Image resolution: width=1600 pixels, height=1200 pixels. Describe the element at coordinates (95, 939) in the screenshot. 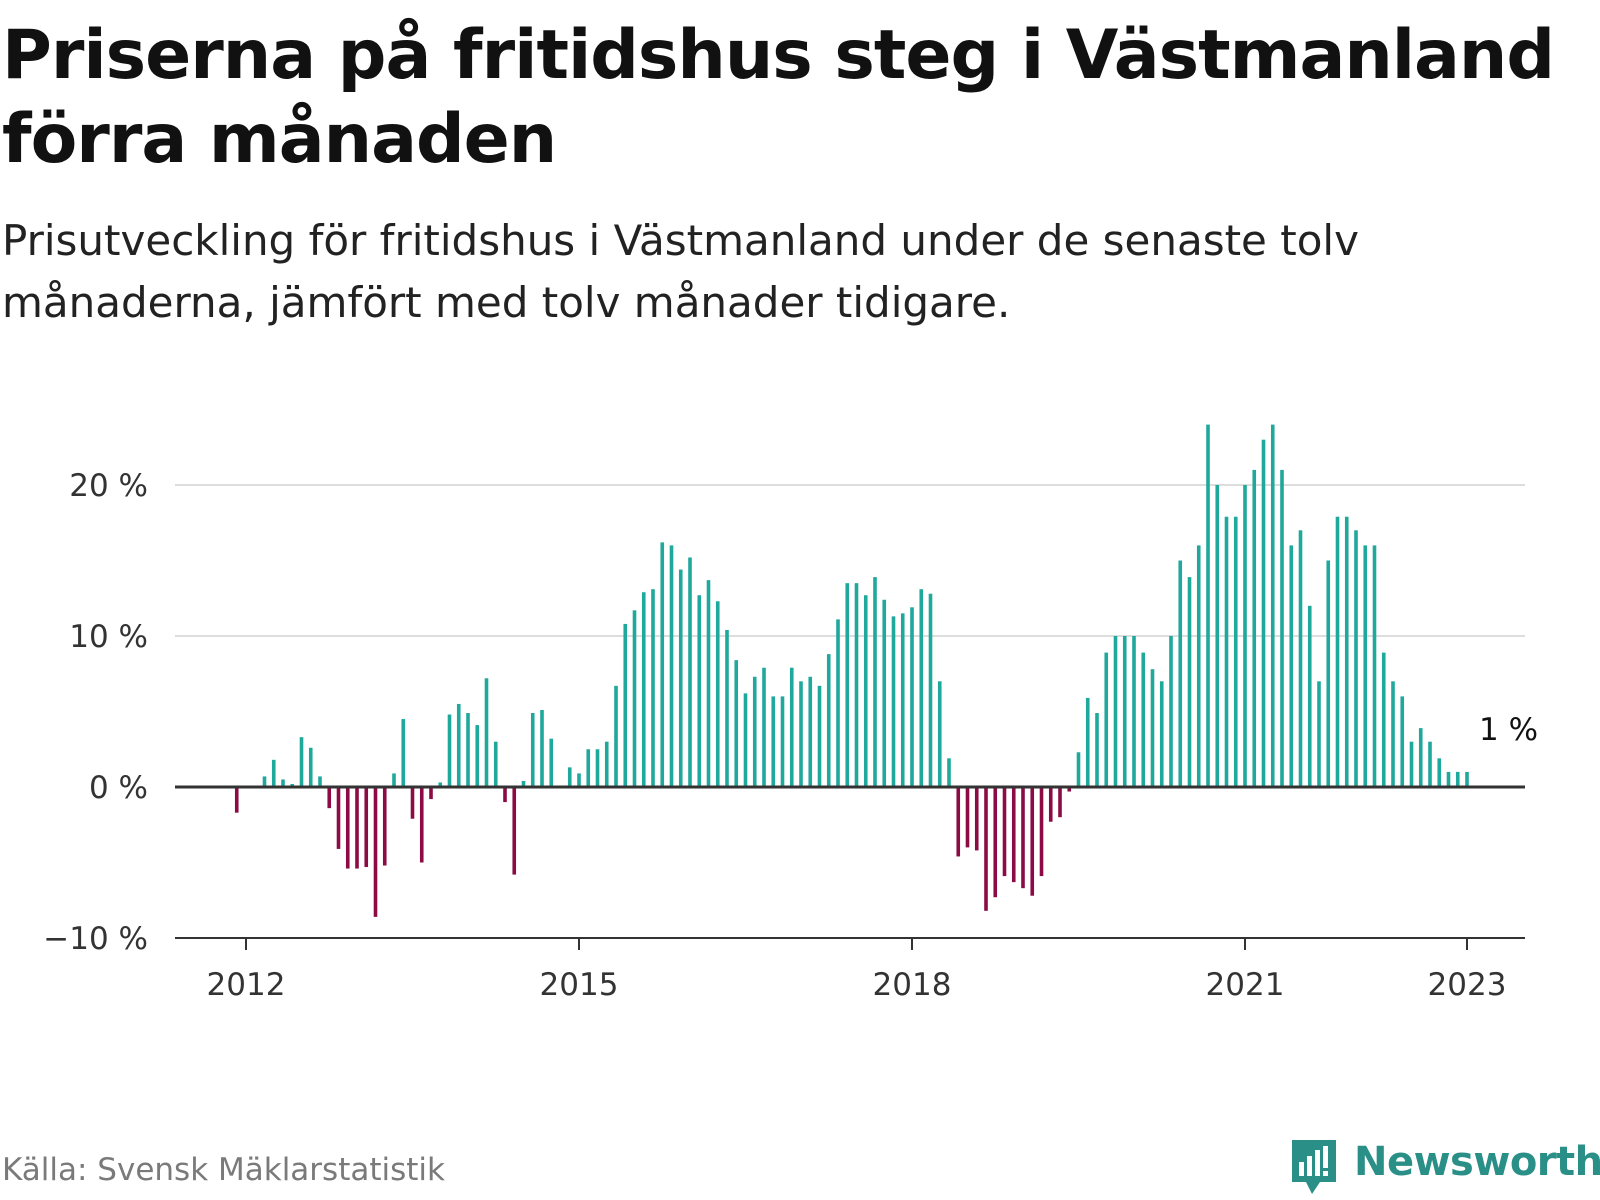

I see `y-tick-label: −10 %` at that location.